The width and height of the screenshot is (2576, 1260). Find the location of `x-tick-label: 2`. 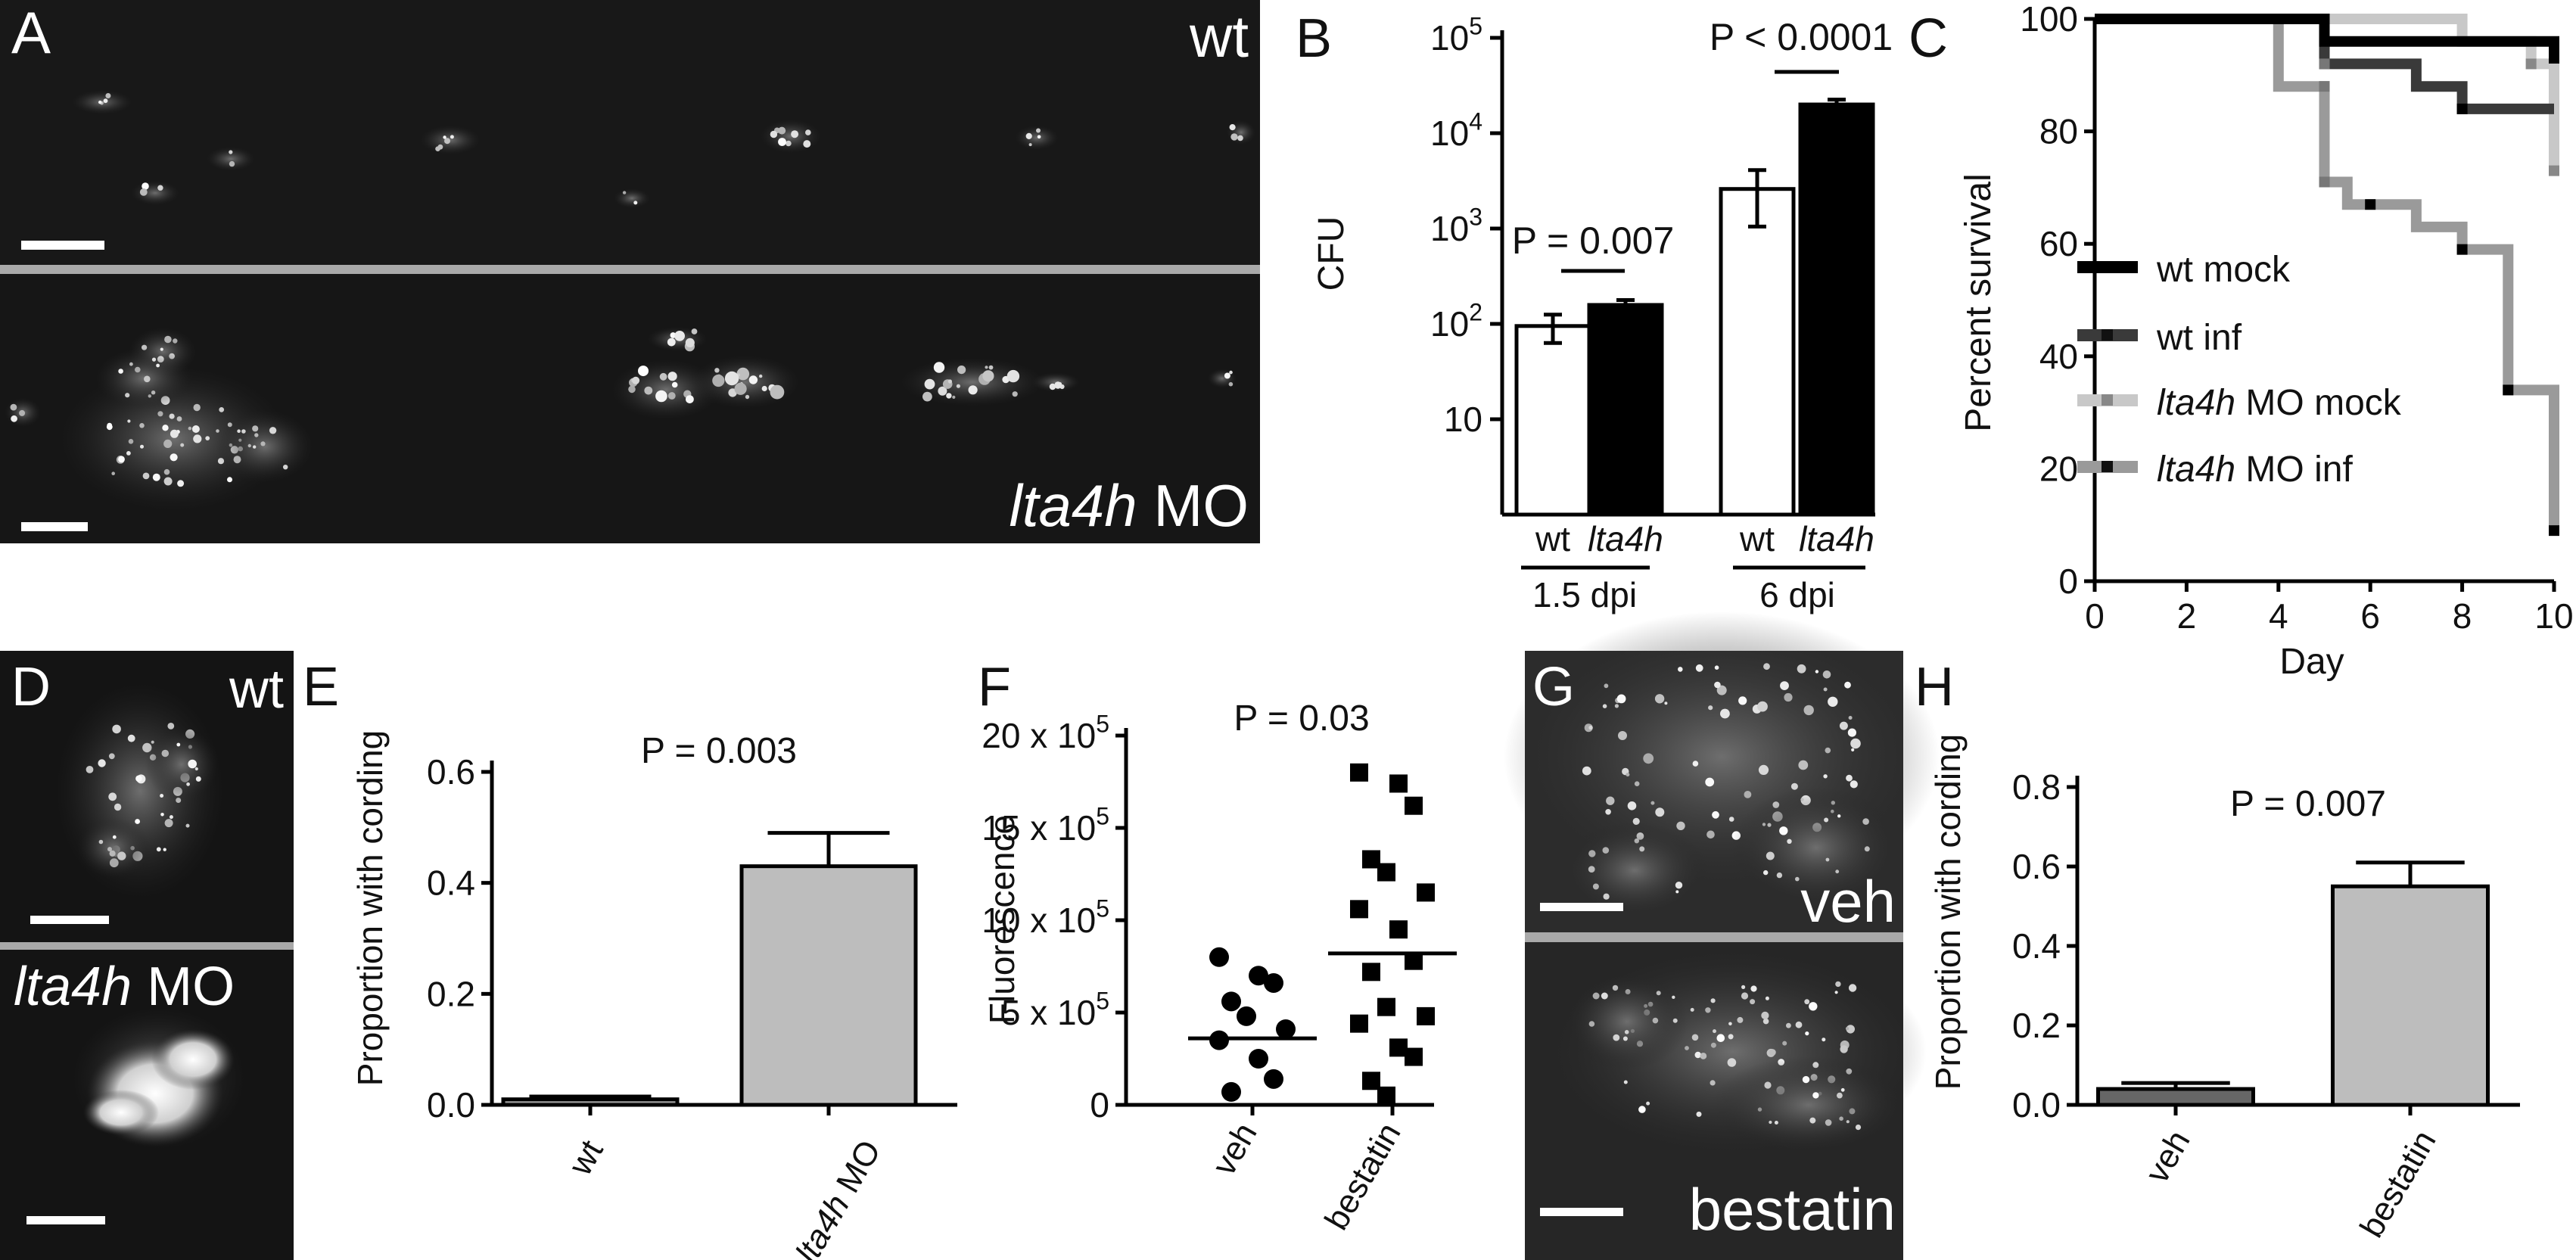

x-tick-label: 2 is located at coordinates (2187, 616).